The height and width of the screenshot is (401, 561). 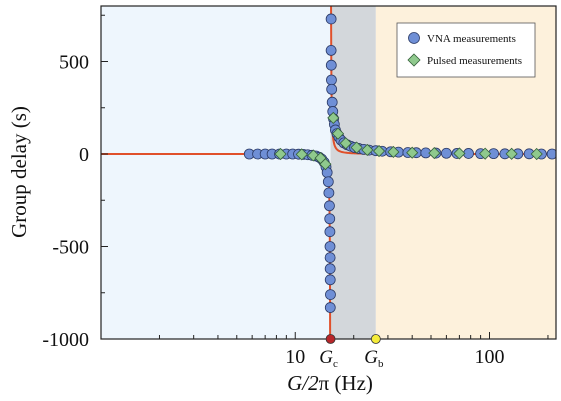 I want to click on marker-dot-Gb, so click(x=375, y=339).